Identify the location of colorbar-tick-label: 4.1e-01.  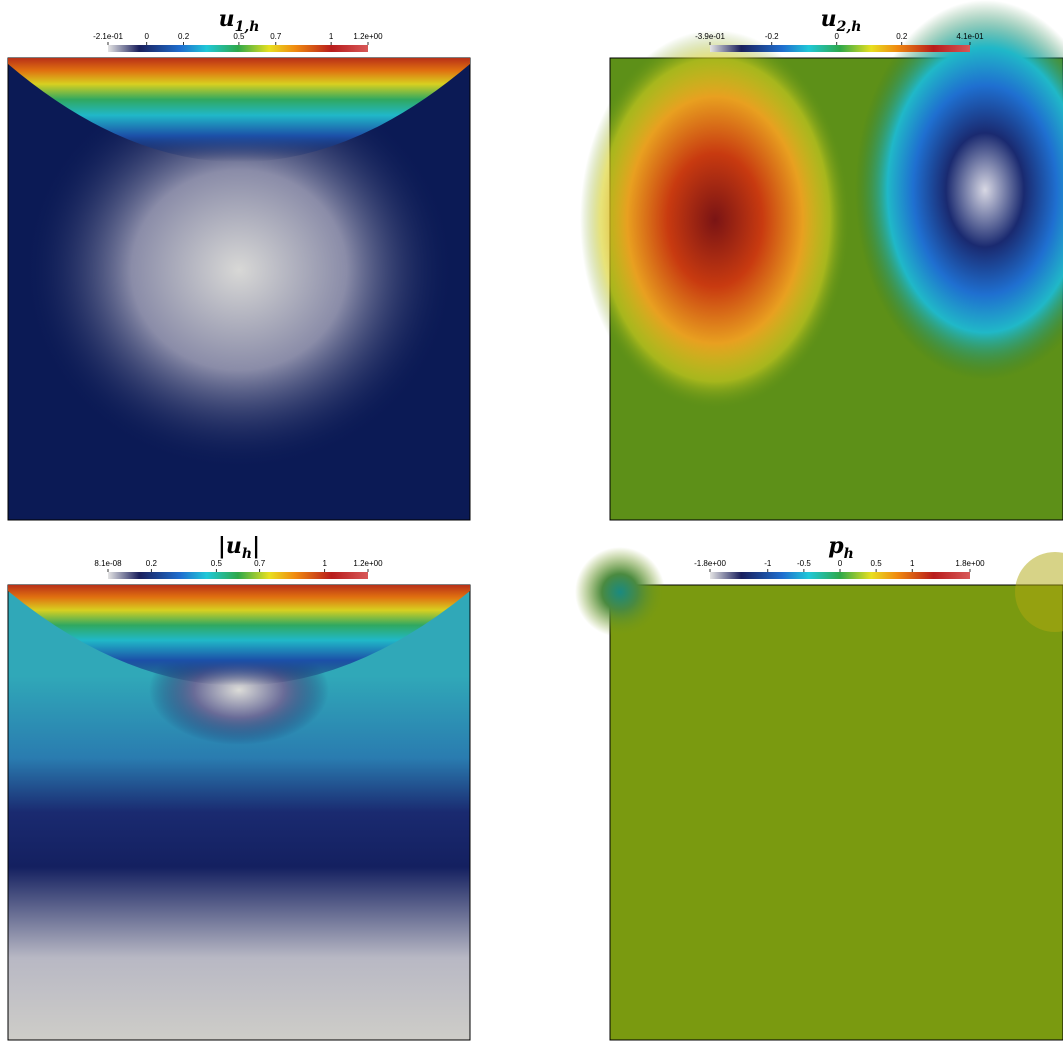
(970, 36).